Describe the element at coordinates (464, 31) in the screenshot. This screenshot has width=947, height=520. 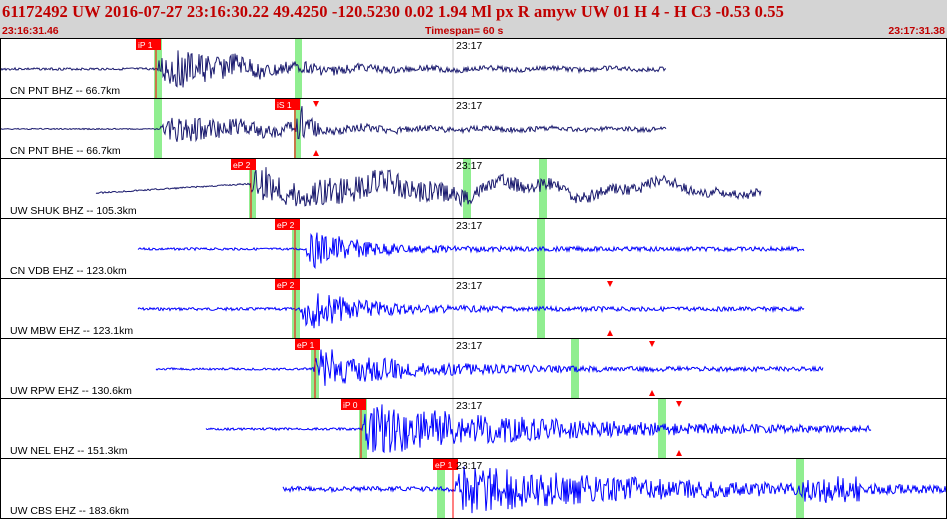
I see `timespan: Timespan= 60 s` at that location.